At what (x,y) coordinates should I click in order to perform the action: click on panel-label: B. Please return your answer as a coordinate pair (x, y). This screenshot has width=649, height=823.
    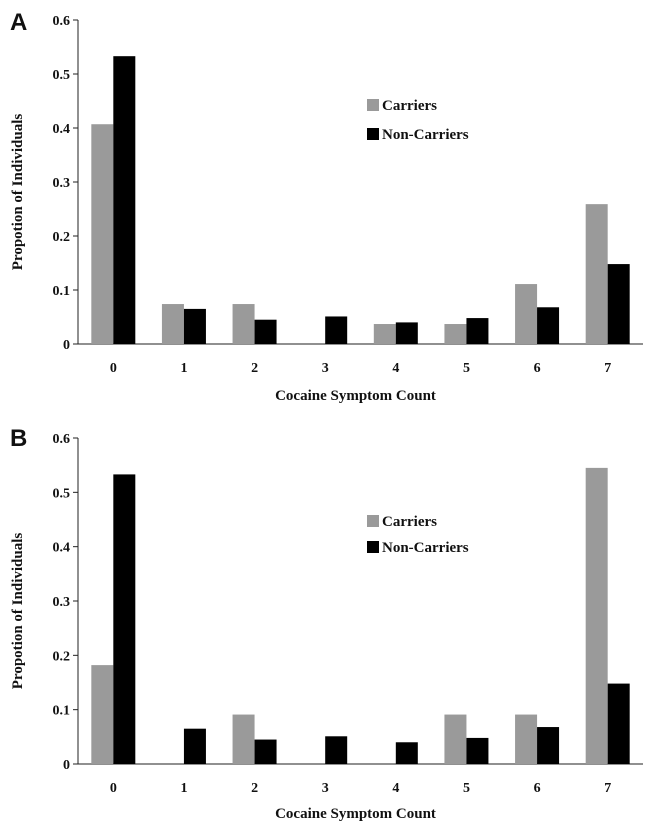
    Looking at the image, I should click on (18, 438).